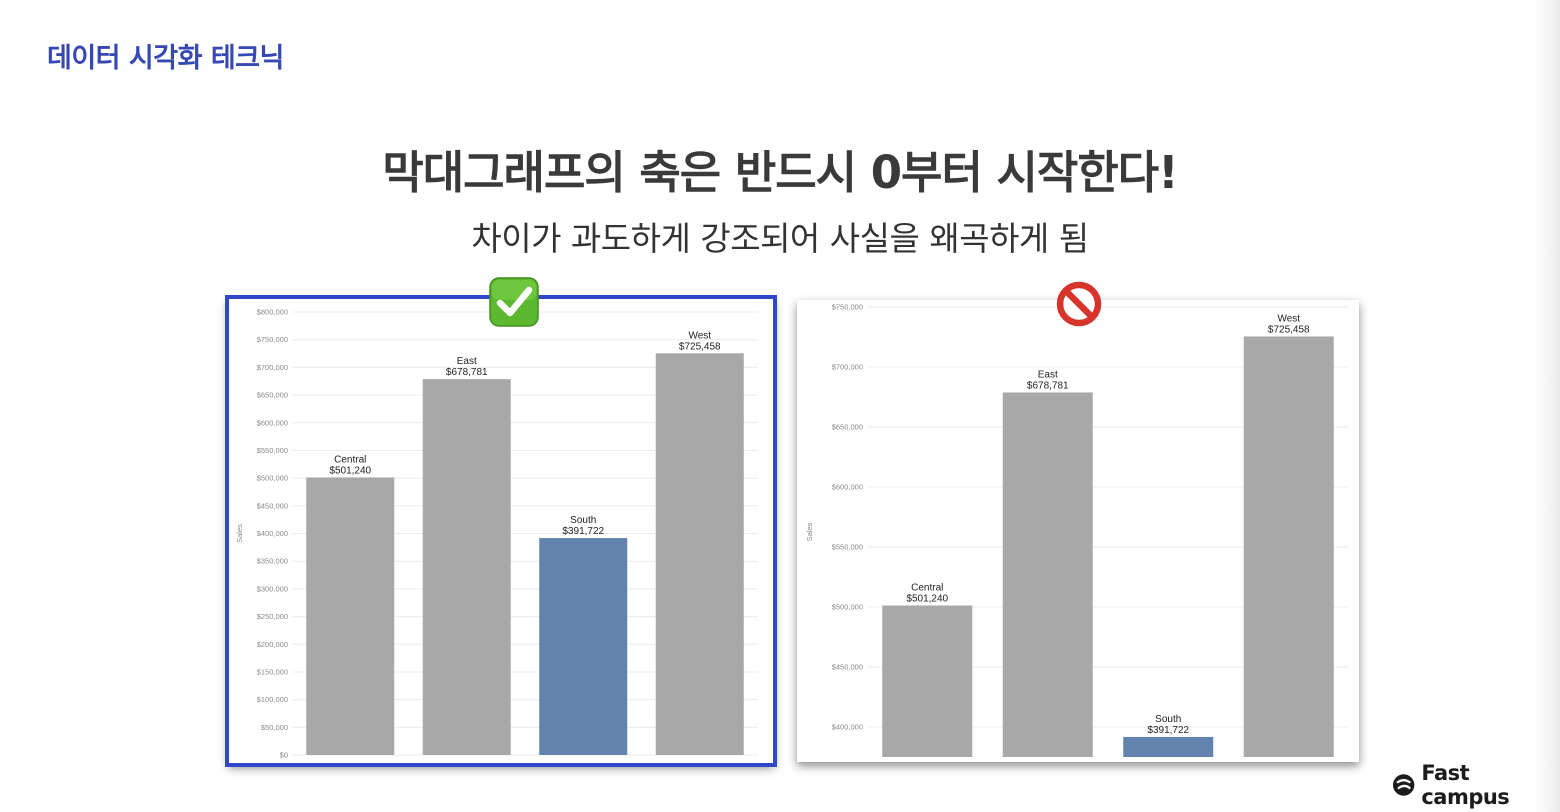 The width and height of the screenshot is (1560, 812). Describe the element at coordinates (1465, 785) in the screenshot. I see `brand-name: Fast campus` at that location.